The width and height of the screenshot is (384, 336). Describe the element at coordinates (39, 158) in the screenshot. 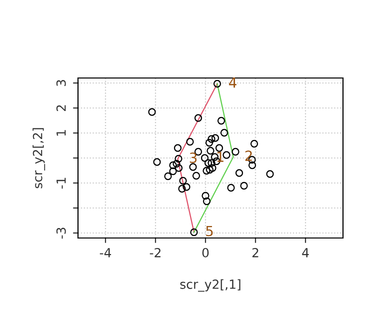

I see `y-axis-title: scr_y2[,2]` at that location.